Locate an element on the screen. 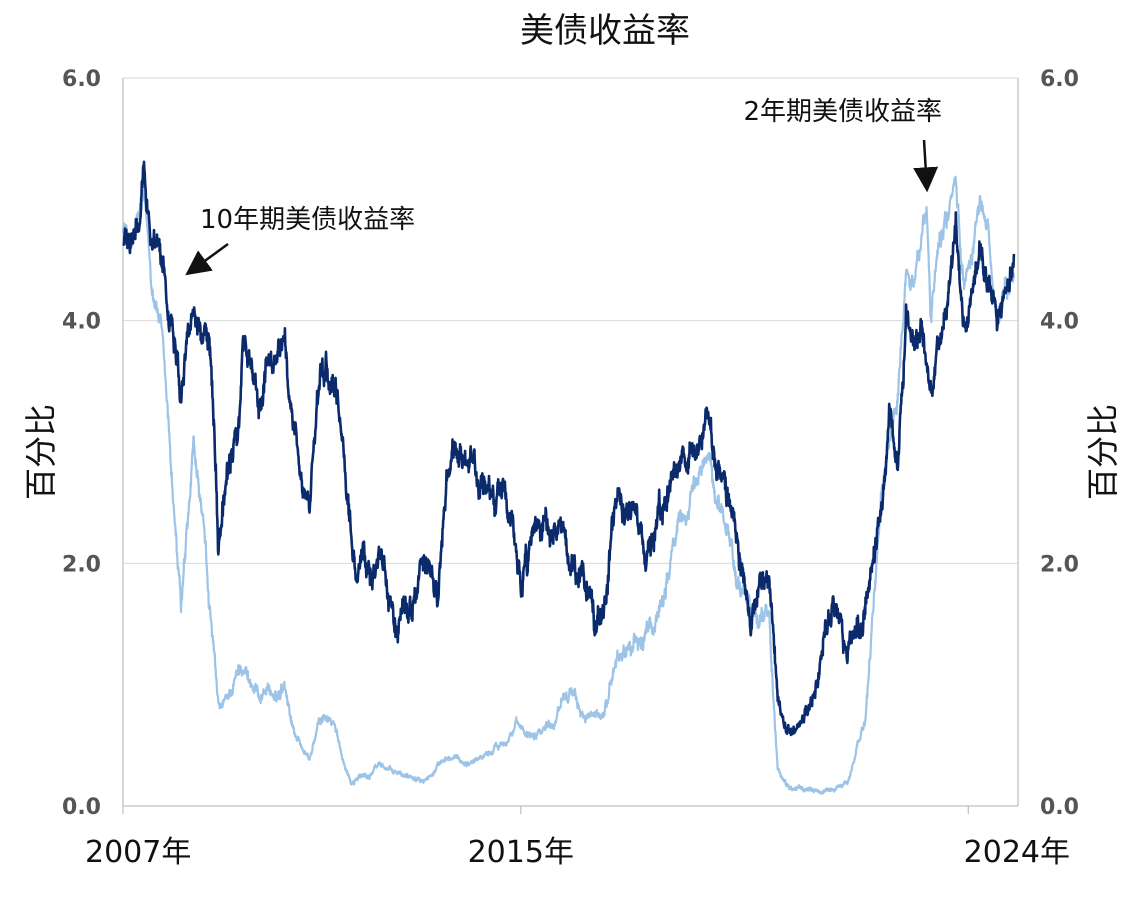 The image size is (1143, 911). annotations: 10年期美债收益率 2年期美债收益率 is located at coordinates (563, 186).